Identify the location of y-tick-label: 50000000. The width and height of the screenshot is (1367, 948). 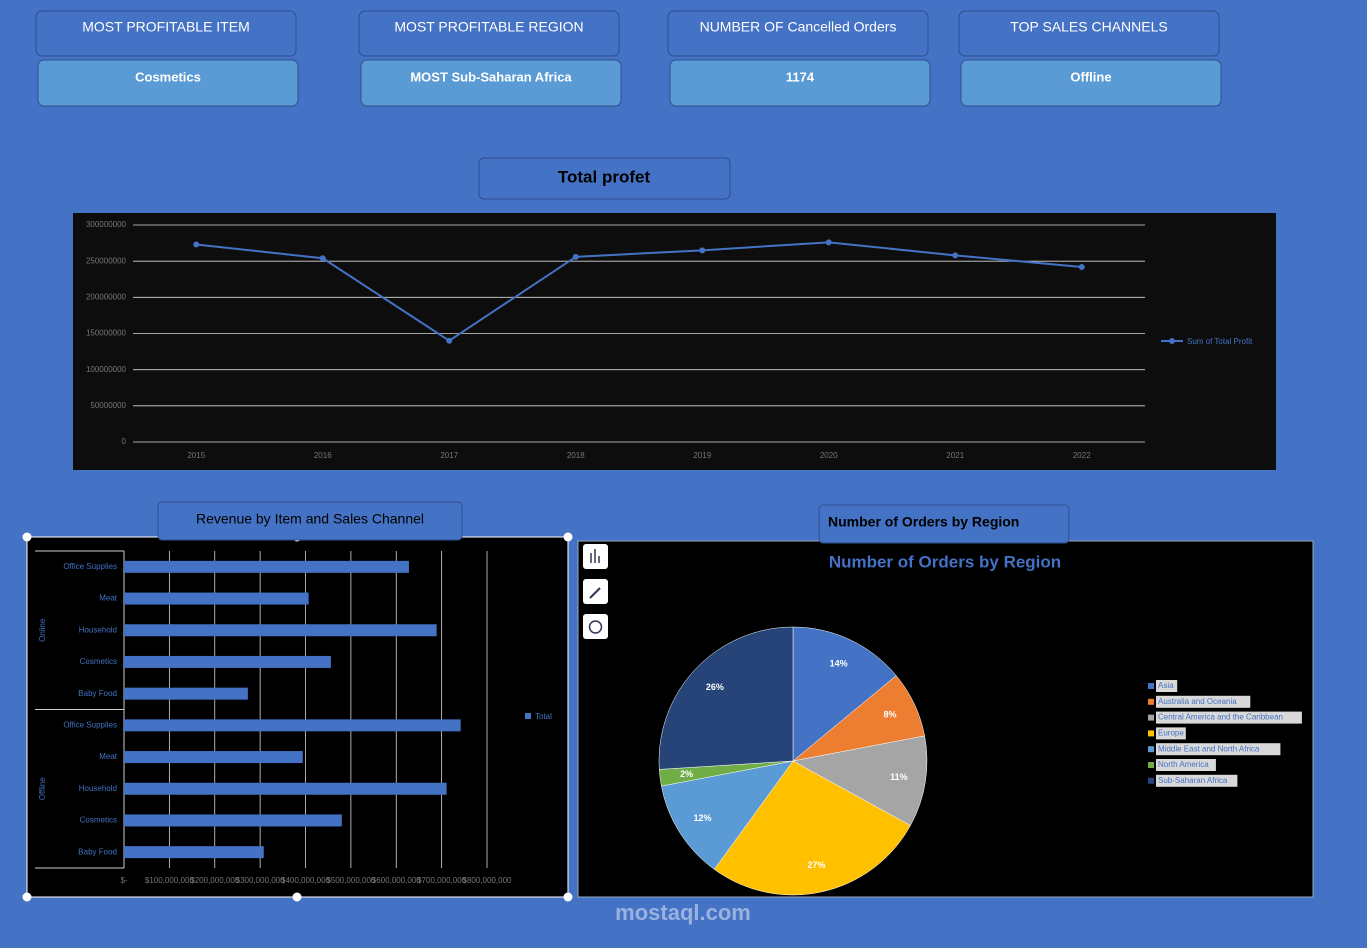
(108, 405).